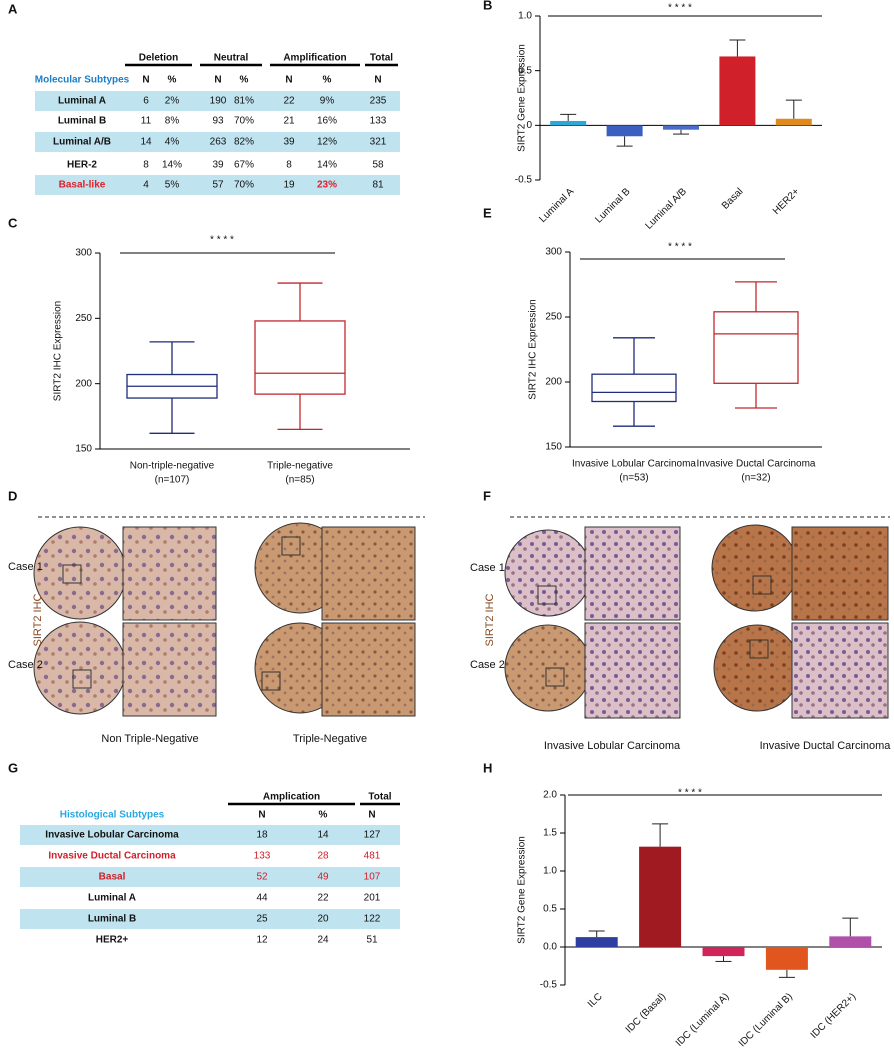  What do you see at coordinates (786, 201) in the screenshot?
I see `x-tick-label: HER2+` at bounding box center [786, 201].